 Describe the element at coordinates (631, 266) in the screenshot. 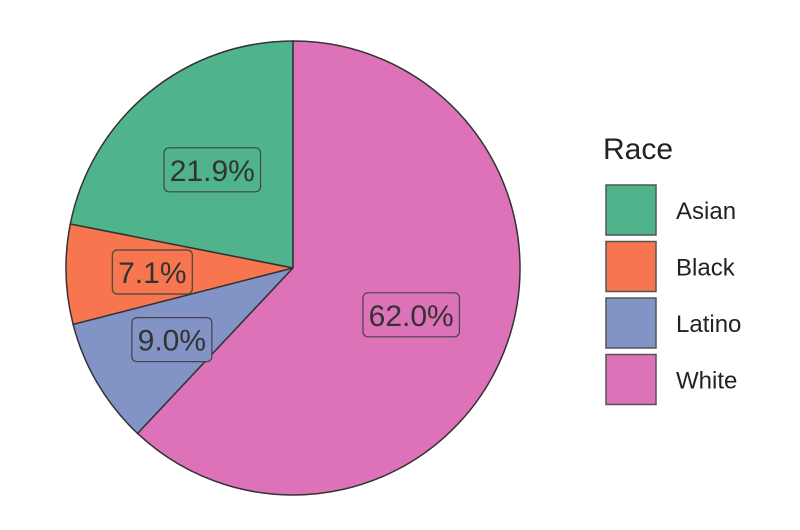

I see `legend-swatch-black` at that location.